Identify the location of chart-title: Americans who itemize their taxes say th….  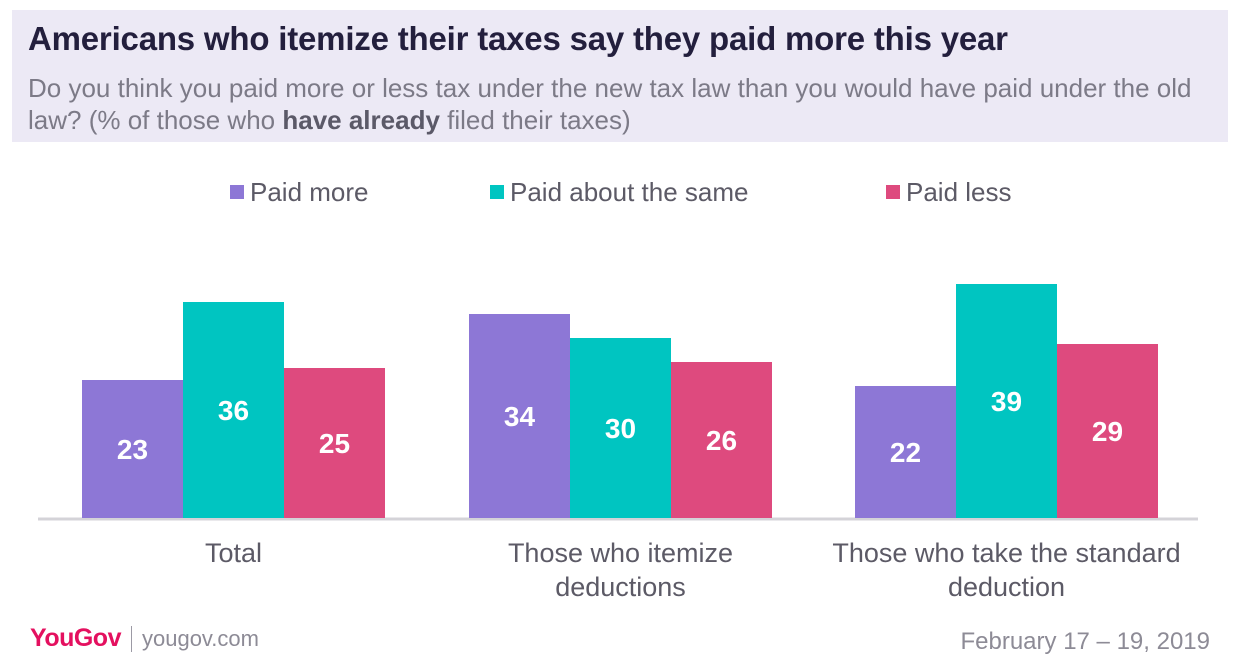
(518, 38).